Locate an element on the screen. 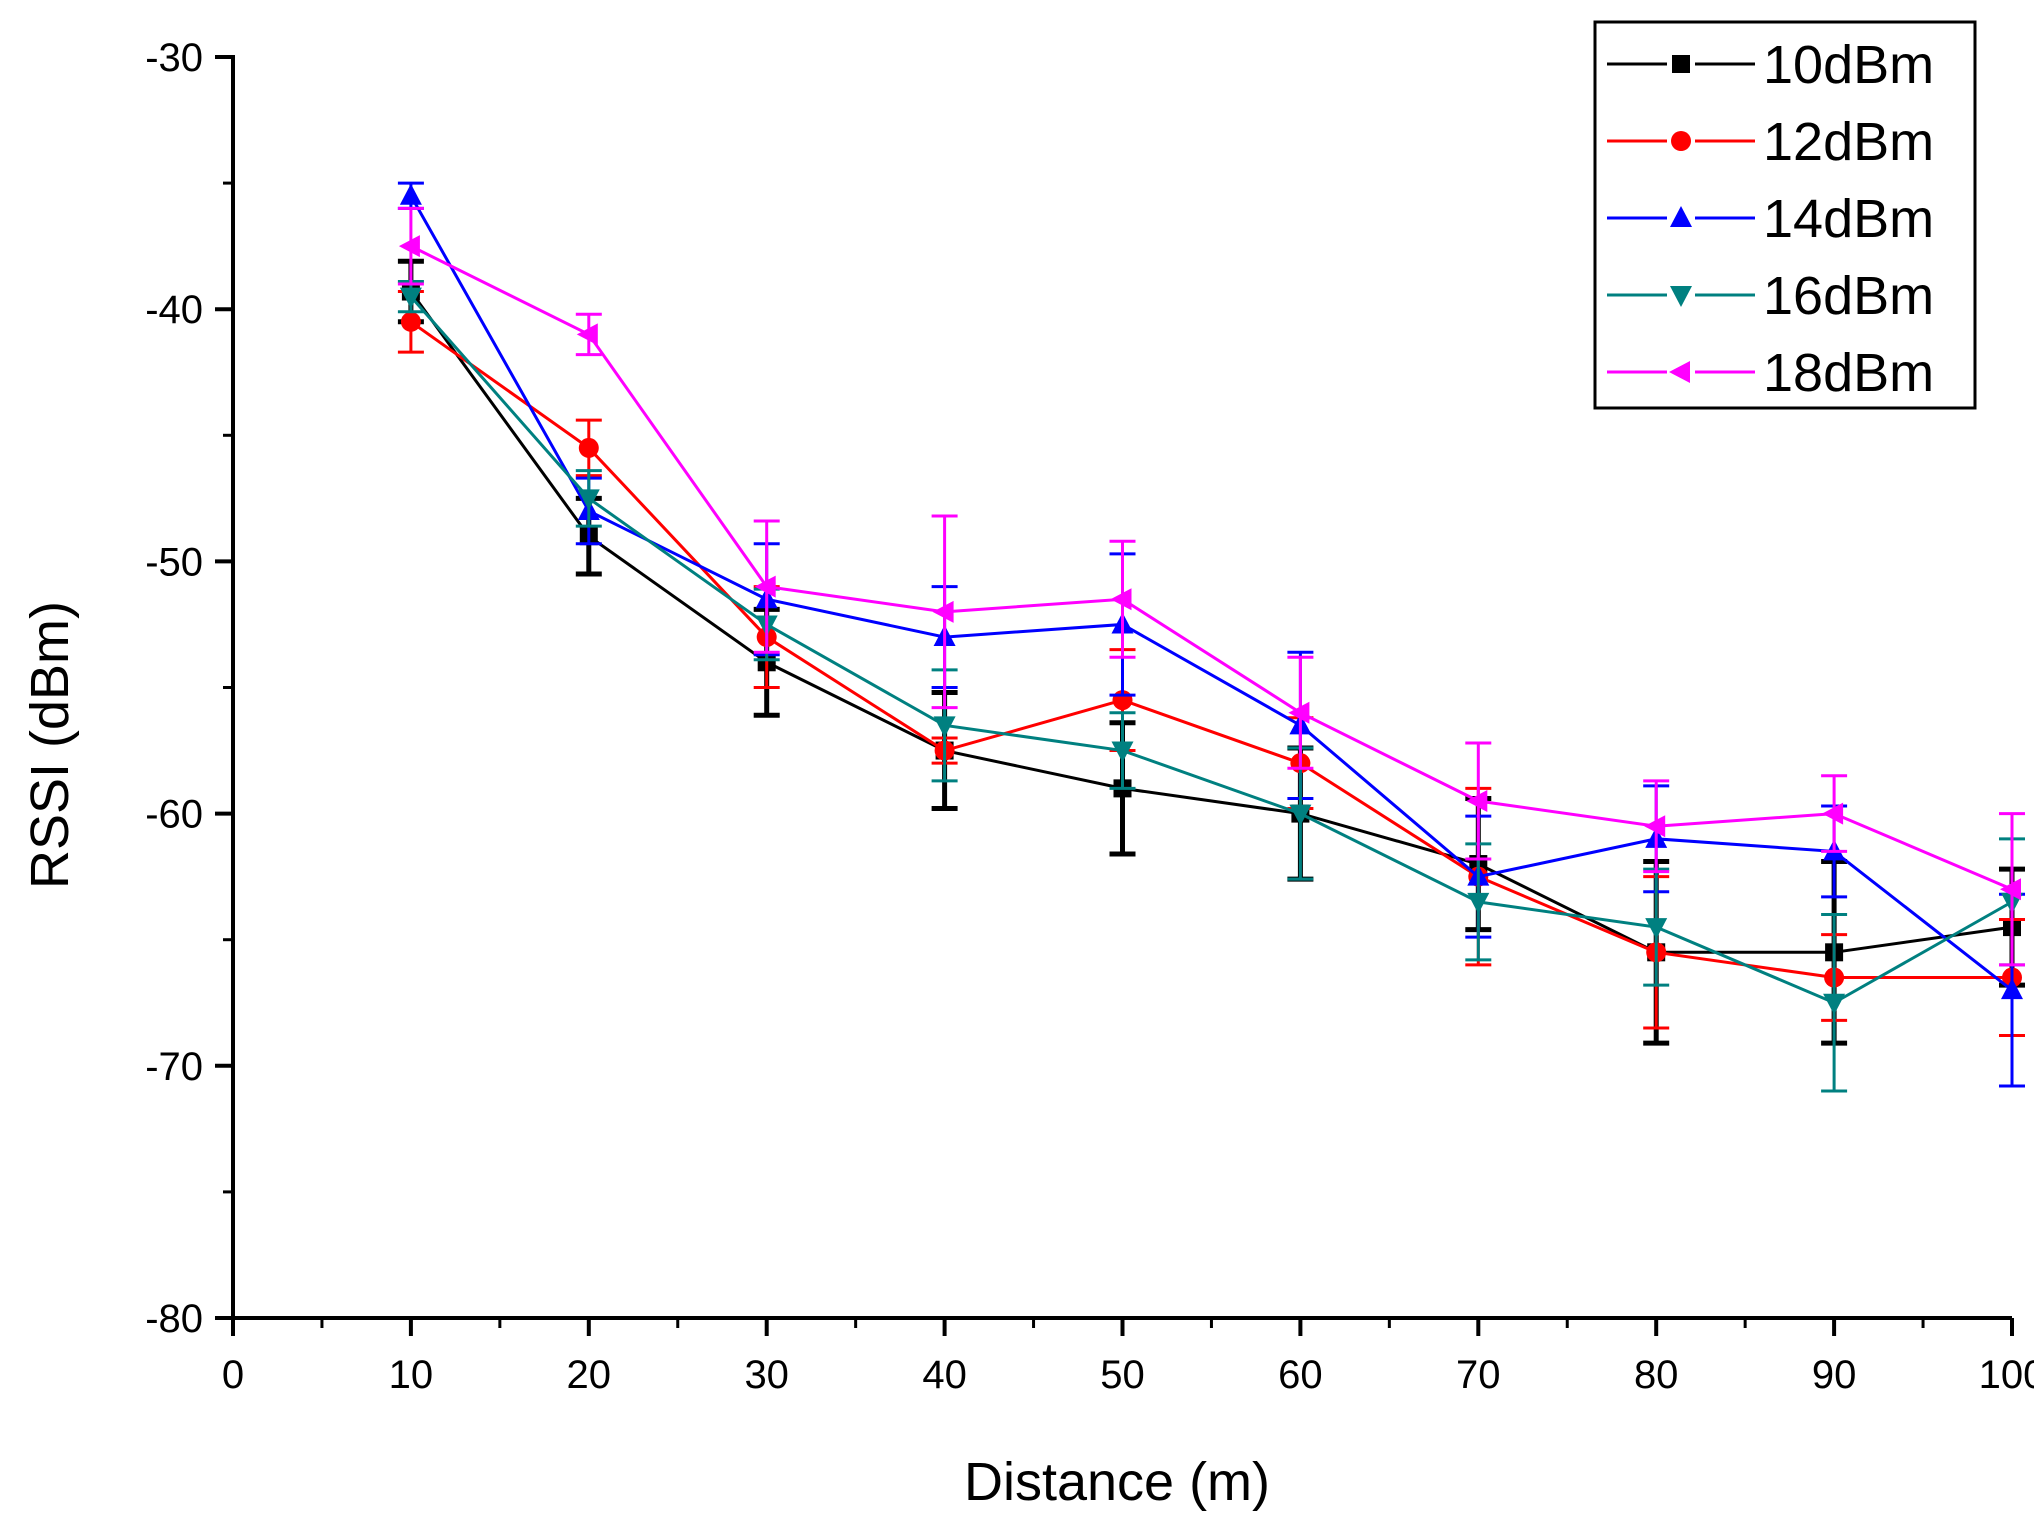 Image resolution: width=2034 pixels, height=1528 pixels. x-tick-label: 10 is located at coordinates (411, 1375).